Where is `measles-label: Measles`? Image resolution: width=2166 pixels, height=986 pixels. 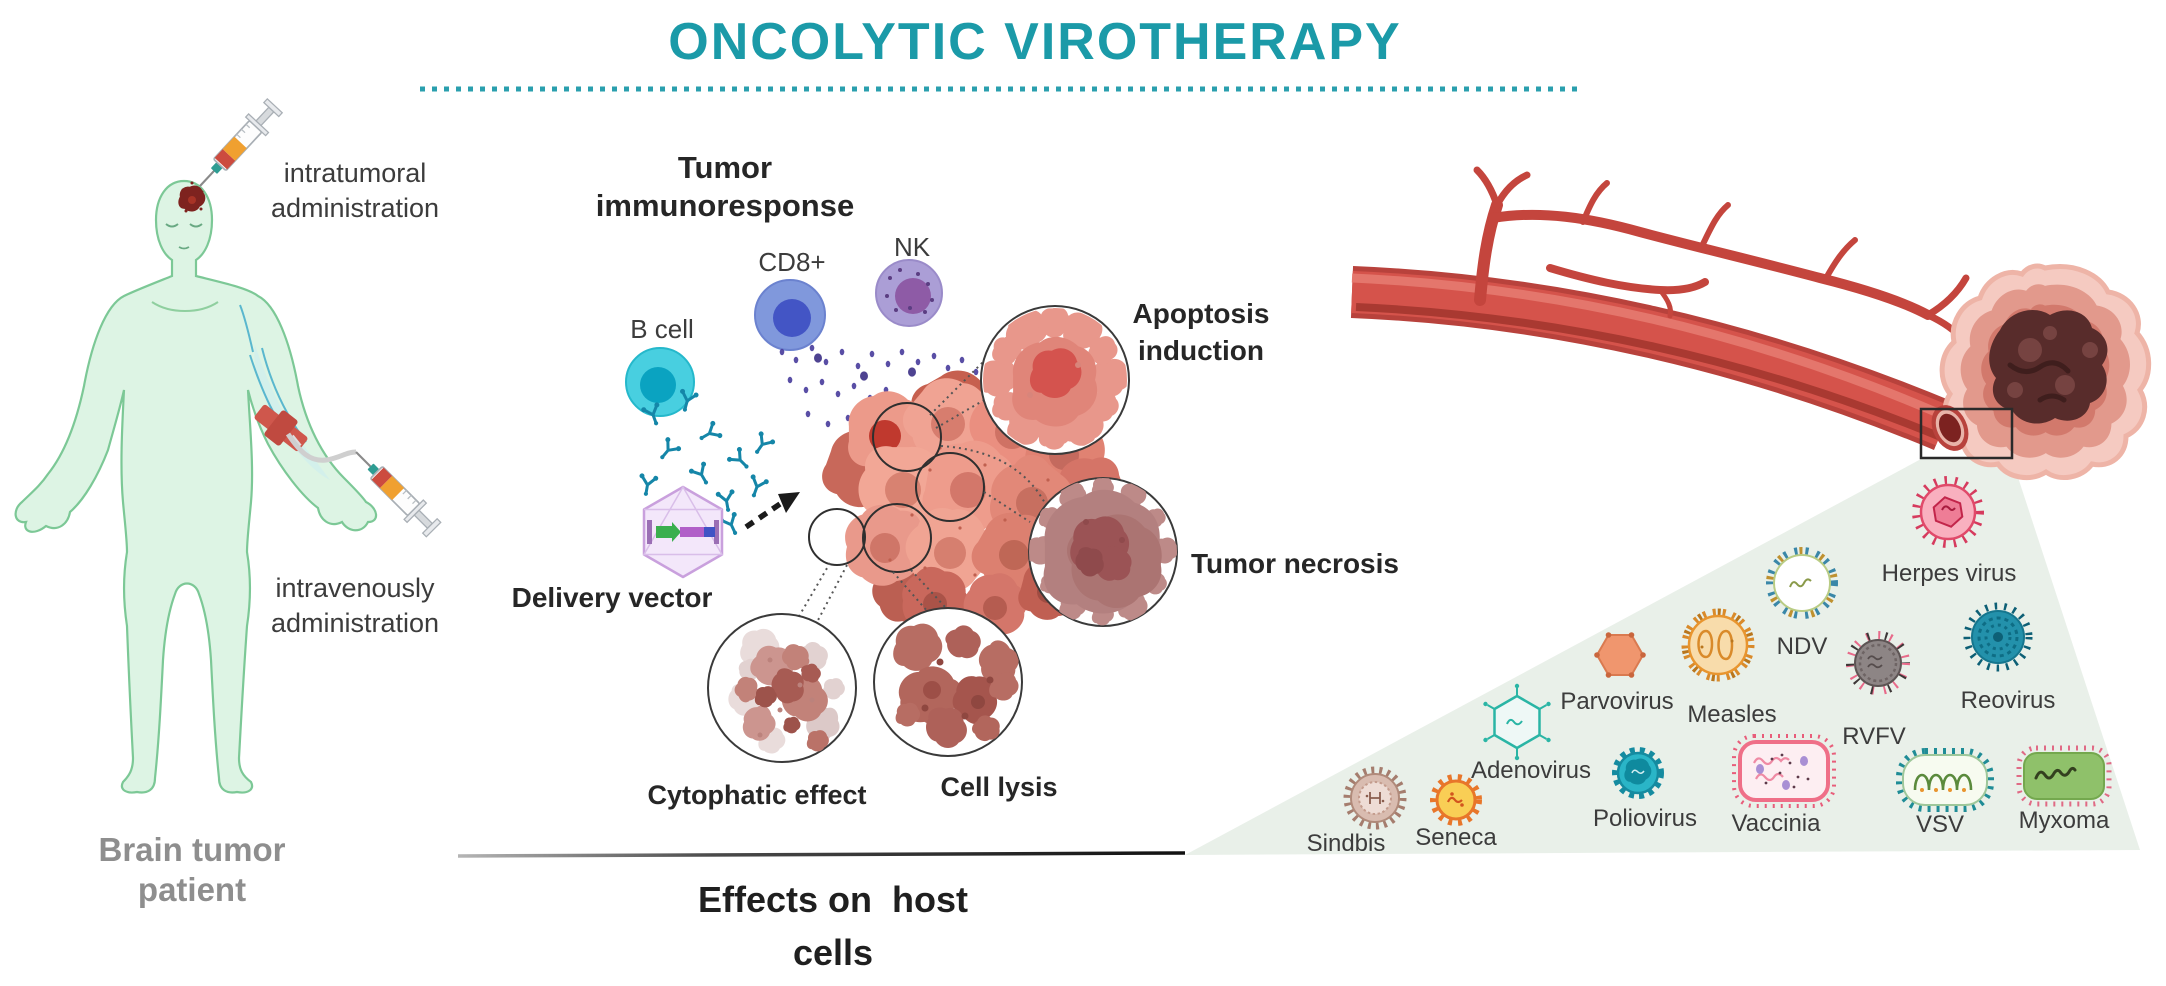 measles-label: Measles is located at coordinates (1732, 714).